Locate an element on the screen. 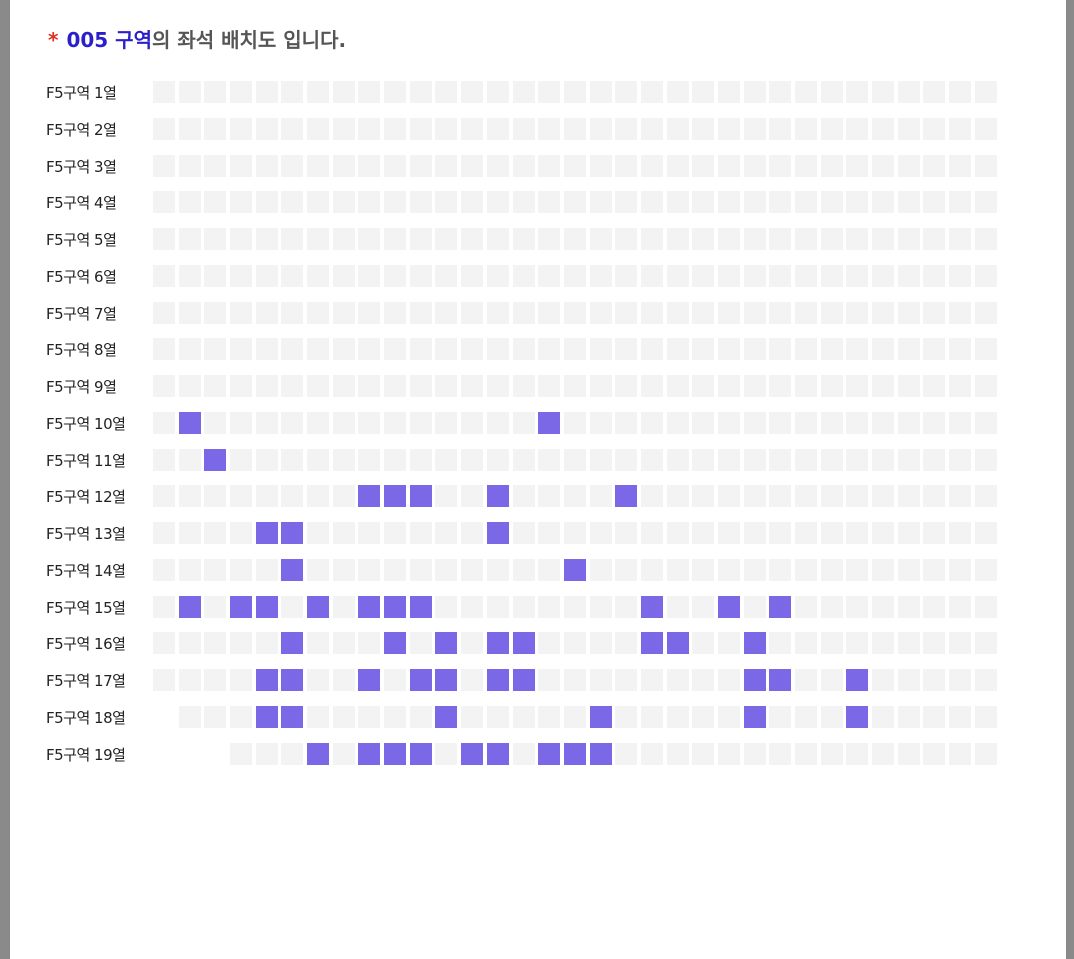  row-label: F5구역 7열 is located at coordinates (81, 313).